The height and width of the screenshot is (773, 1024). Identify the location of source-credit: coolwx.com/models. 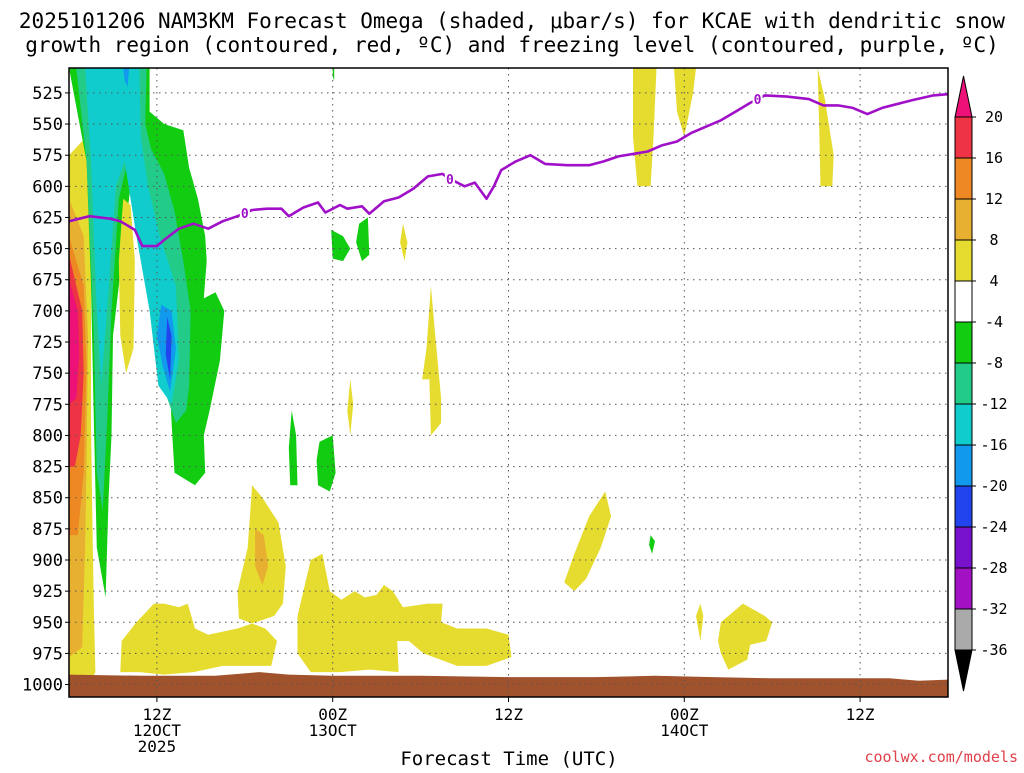
(941, 757).